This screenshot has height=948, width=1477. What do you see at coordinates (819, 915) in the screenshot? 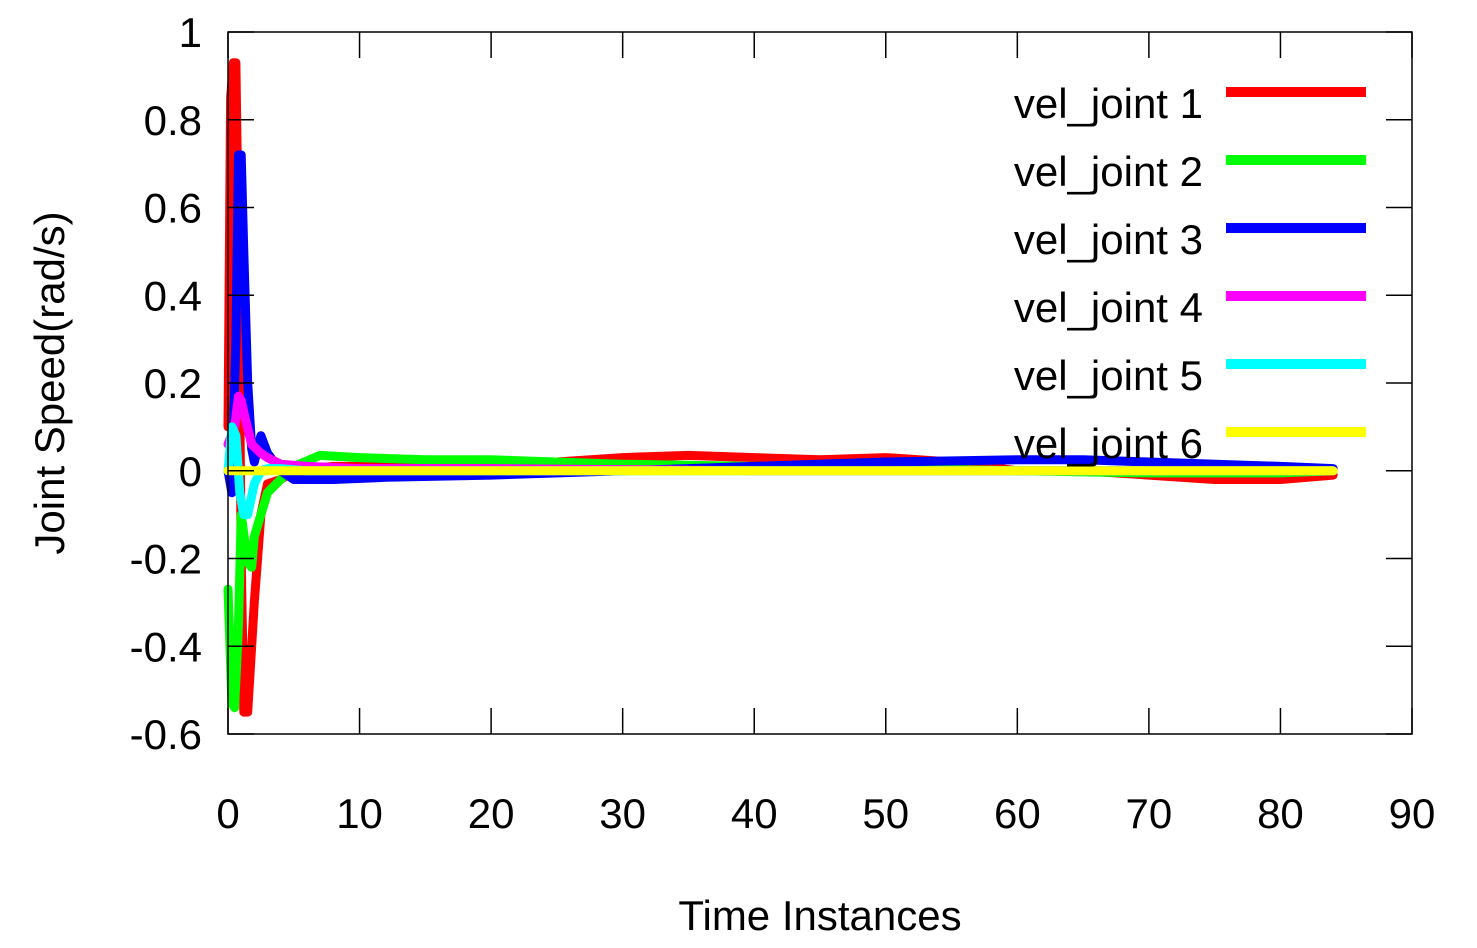
I see `x-axis-title: Time Instances` at bounding box center [819, 915].